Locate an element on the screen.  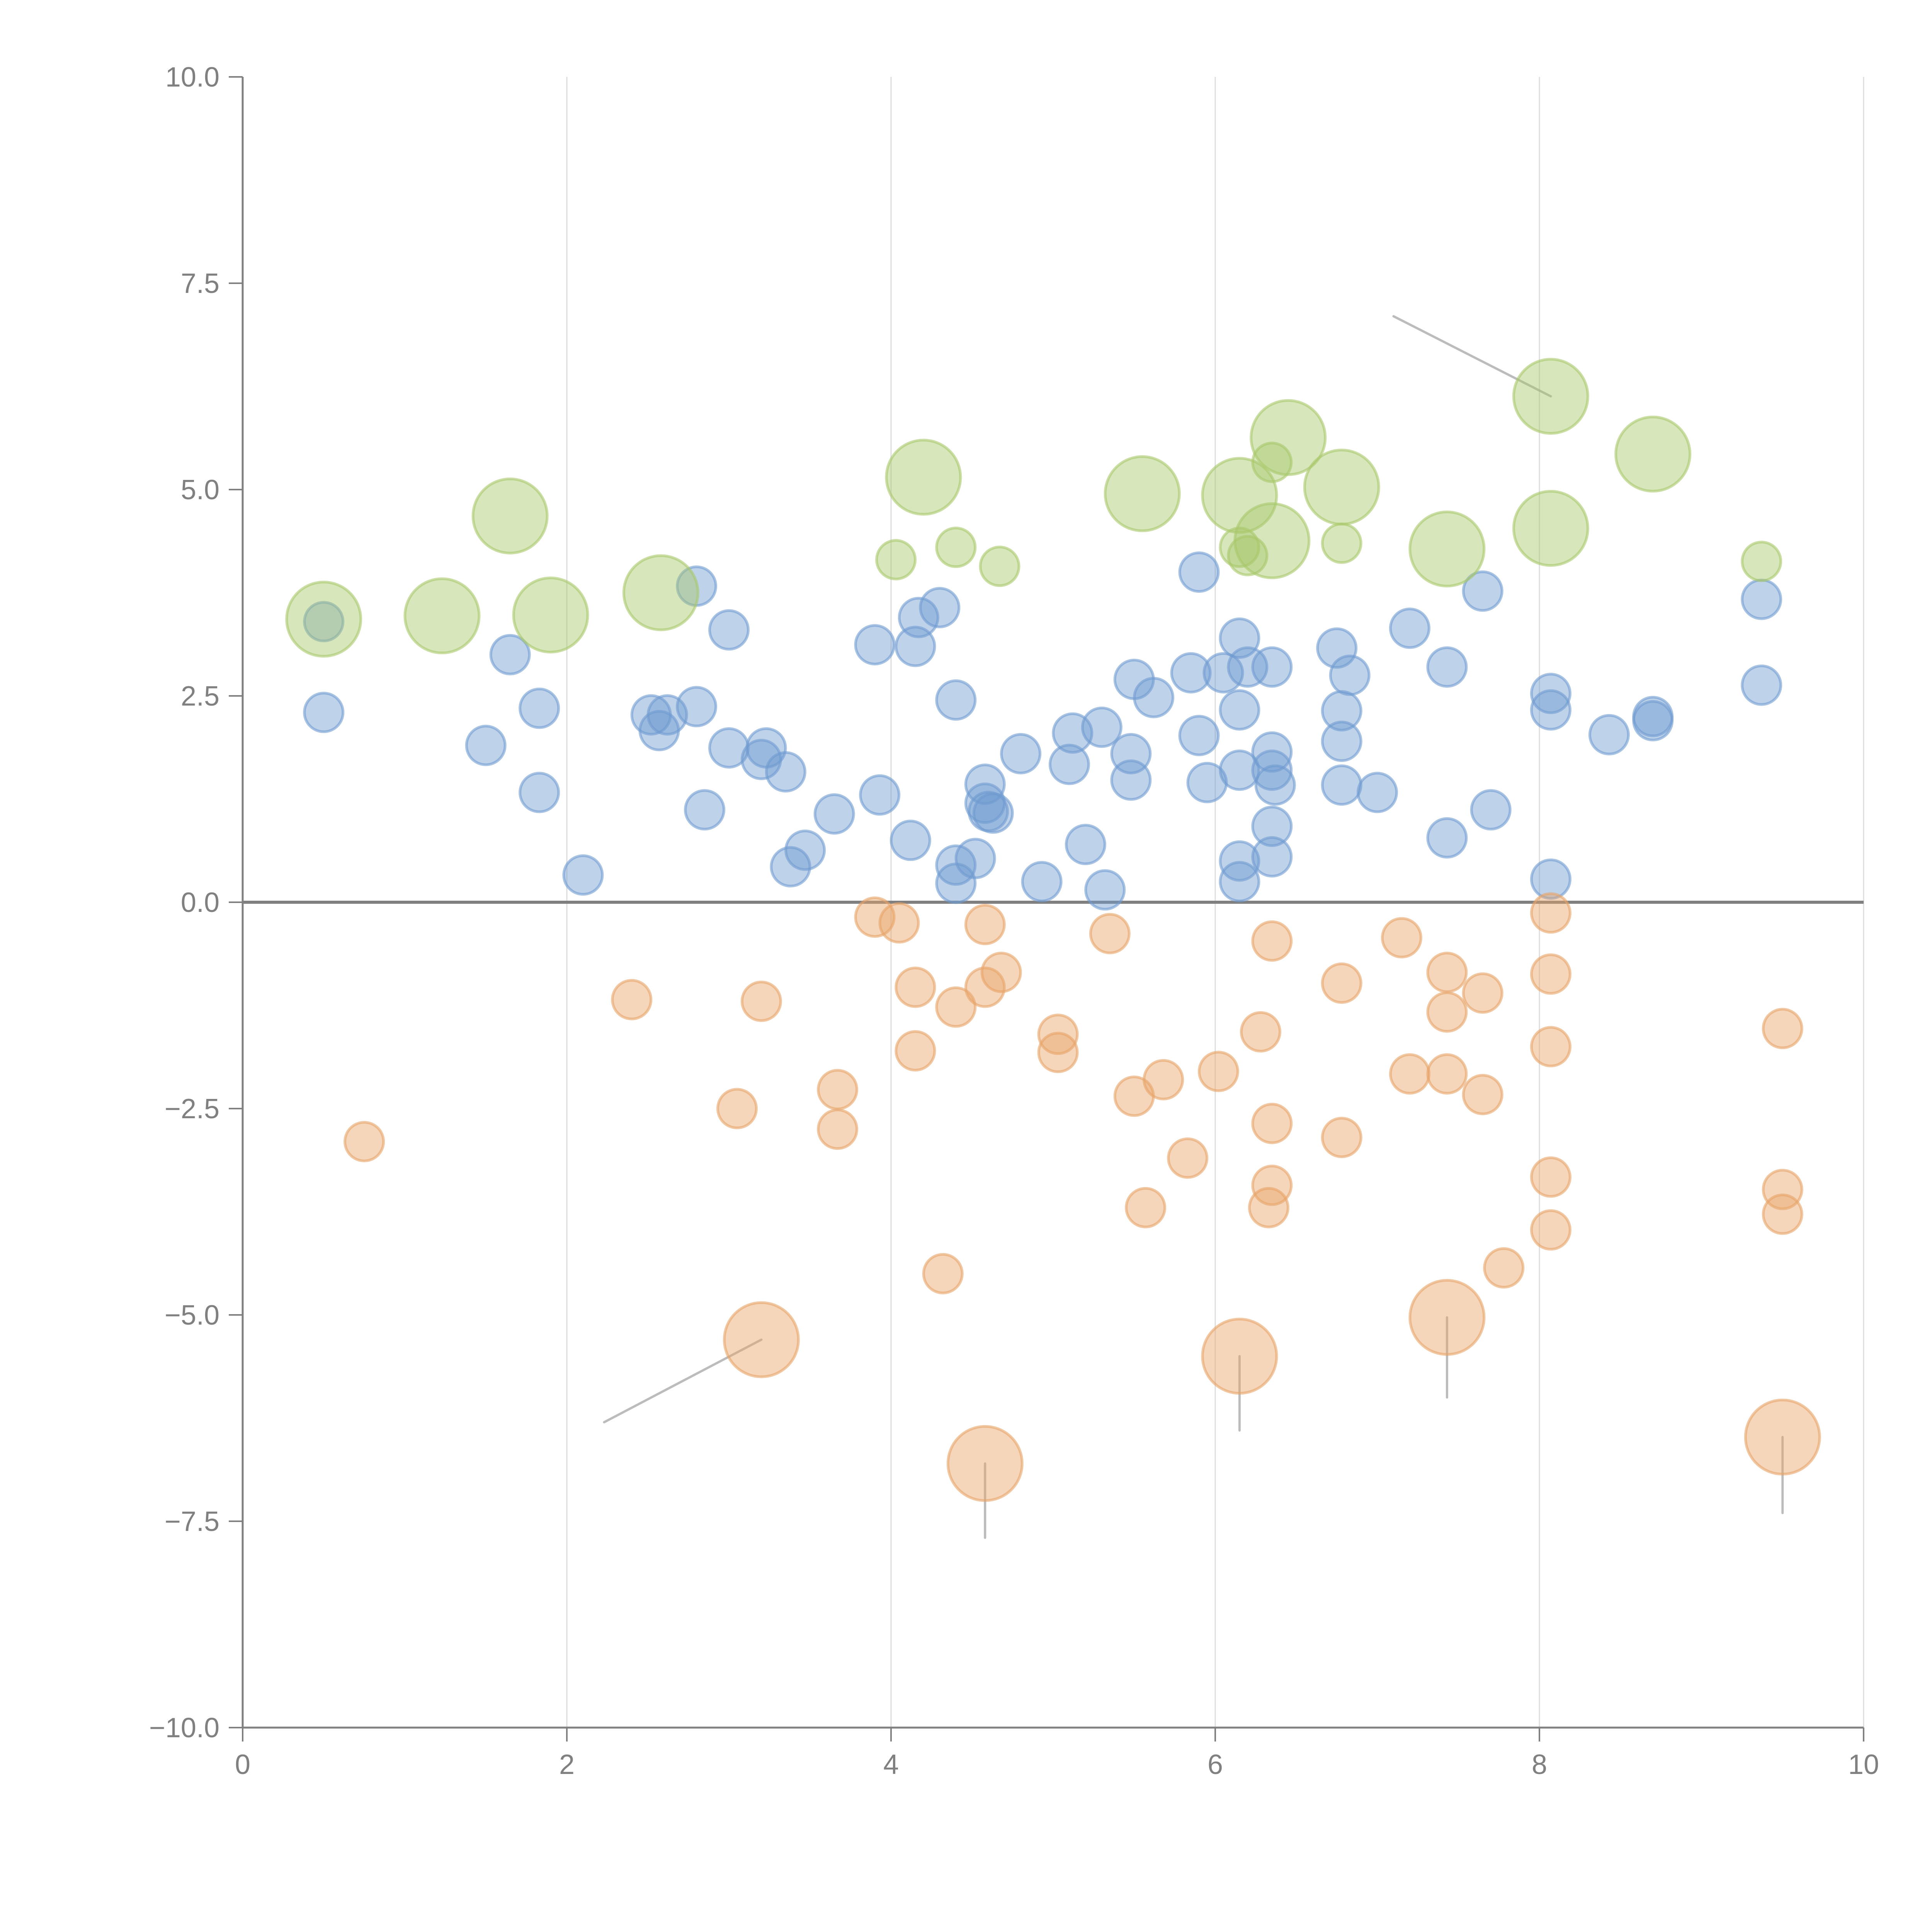
x-tick-label: 0 is located at coordinates (243, 1765).